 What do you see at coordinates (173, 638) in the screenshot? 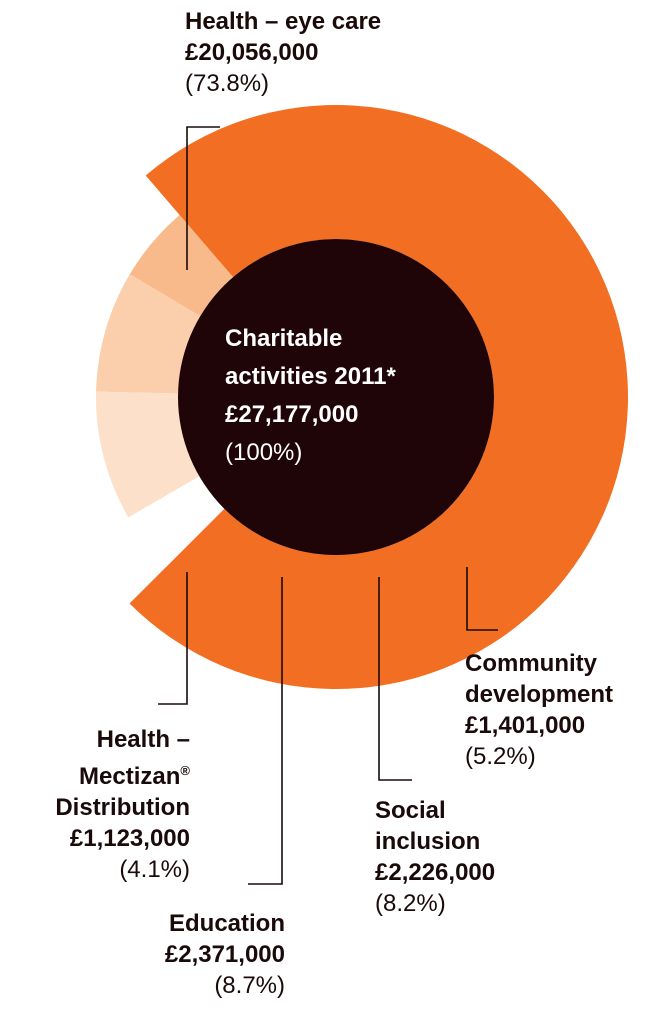
I see `leader-mectizan` at bounding box center [173, 638].